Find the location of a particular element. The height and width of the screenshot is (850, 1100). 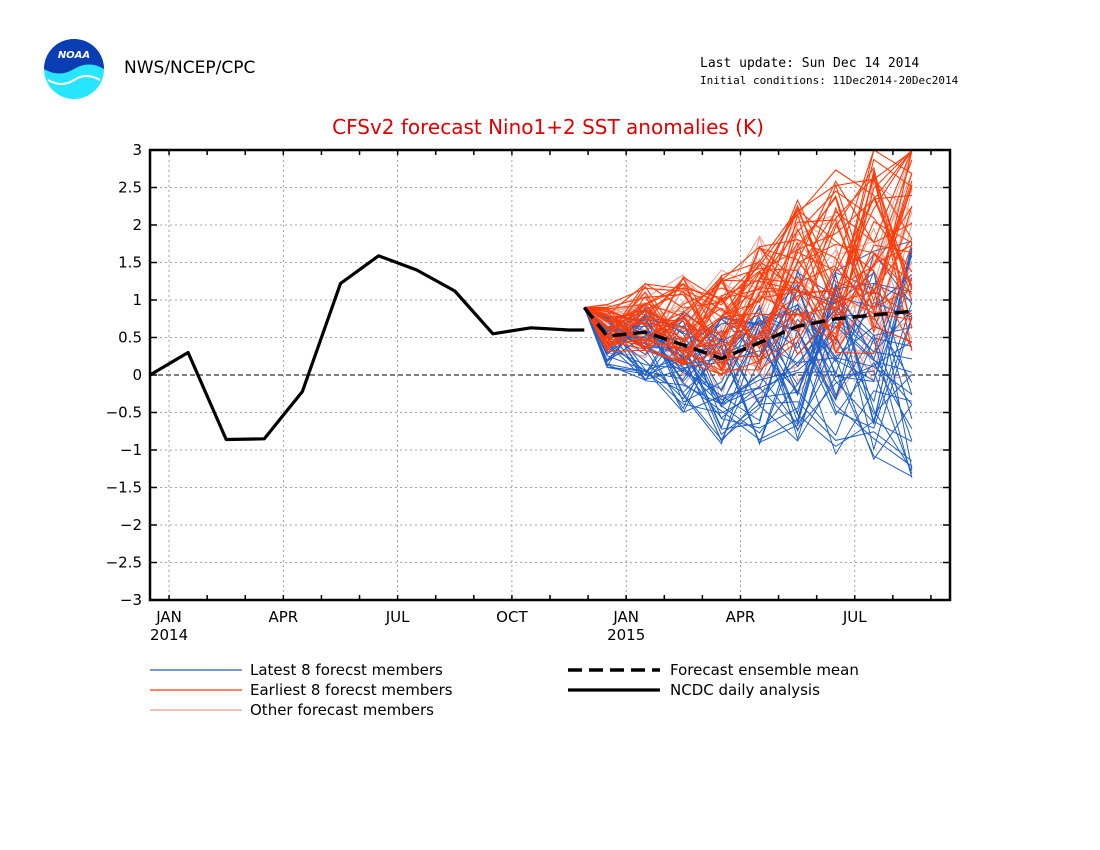

noaa-logo-icon: NOAA is located at coordinates (74, 69).